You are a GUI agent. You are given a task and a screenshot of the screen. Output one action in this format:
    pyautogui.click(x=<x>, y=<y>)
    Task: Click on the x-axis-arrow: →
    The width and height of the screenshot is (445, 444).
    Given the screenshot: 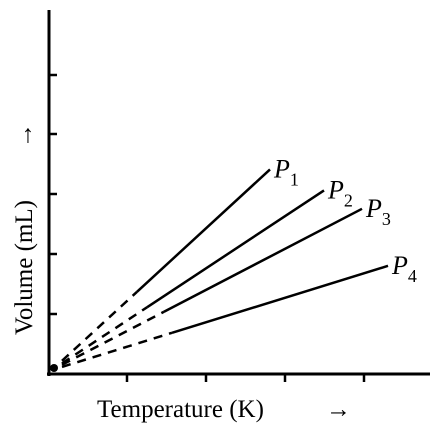 What is the action you would take?
    pyautogui.click(x=338, y=409)
    